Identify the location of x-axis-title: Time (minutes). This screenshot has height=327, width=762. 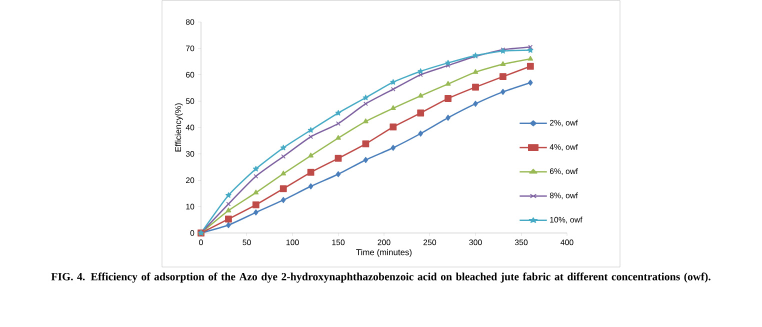
(384, 252).